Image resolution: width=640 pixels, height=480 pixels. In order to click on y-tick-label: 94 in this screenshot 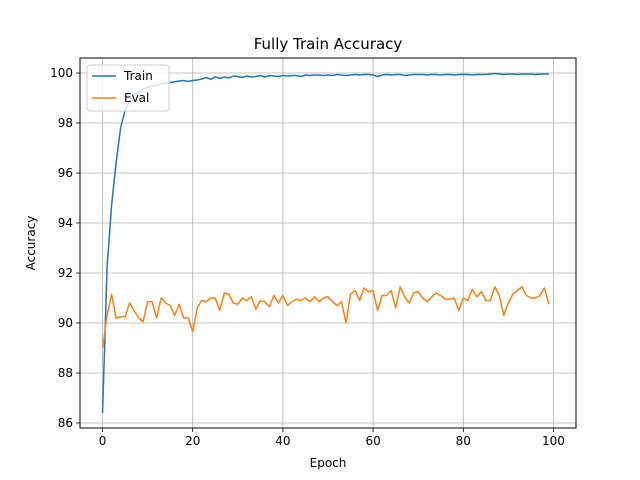, I will do `click(65, 223)`.